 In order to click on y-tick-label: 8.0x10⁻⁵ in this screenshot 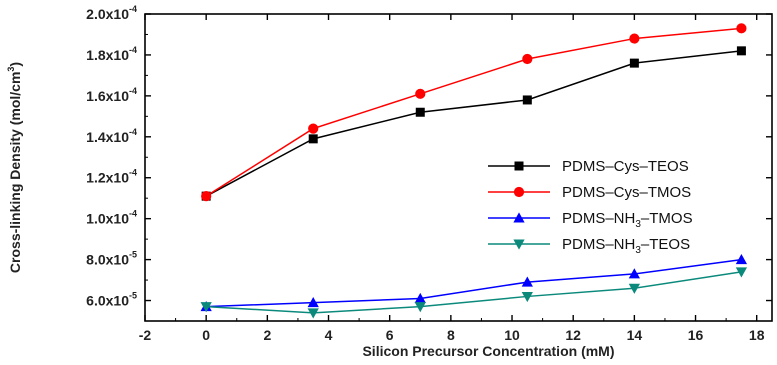, I will do `click(111, 259)`.